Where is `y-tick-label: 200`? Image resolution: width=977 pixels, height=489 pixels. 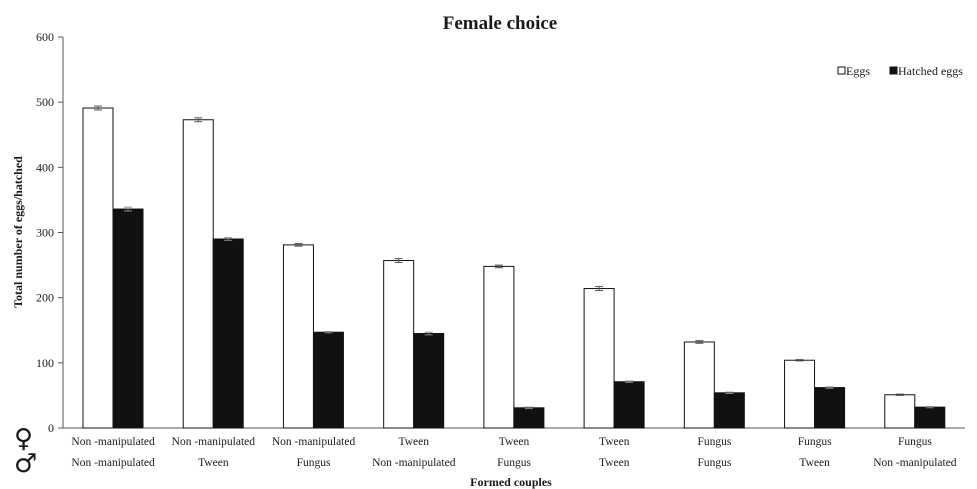
y-tick-label: 200 is located at coordinates (45, 298).